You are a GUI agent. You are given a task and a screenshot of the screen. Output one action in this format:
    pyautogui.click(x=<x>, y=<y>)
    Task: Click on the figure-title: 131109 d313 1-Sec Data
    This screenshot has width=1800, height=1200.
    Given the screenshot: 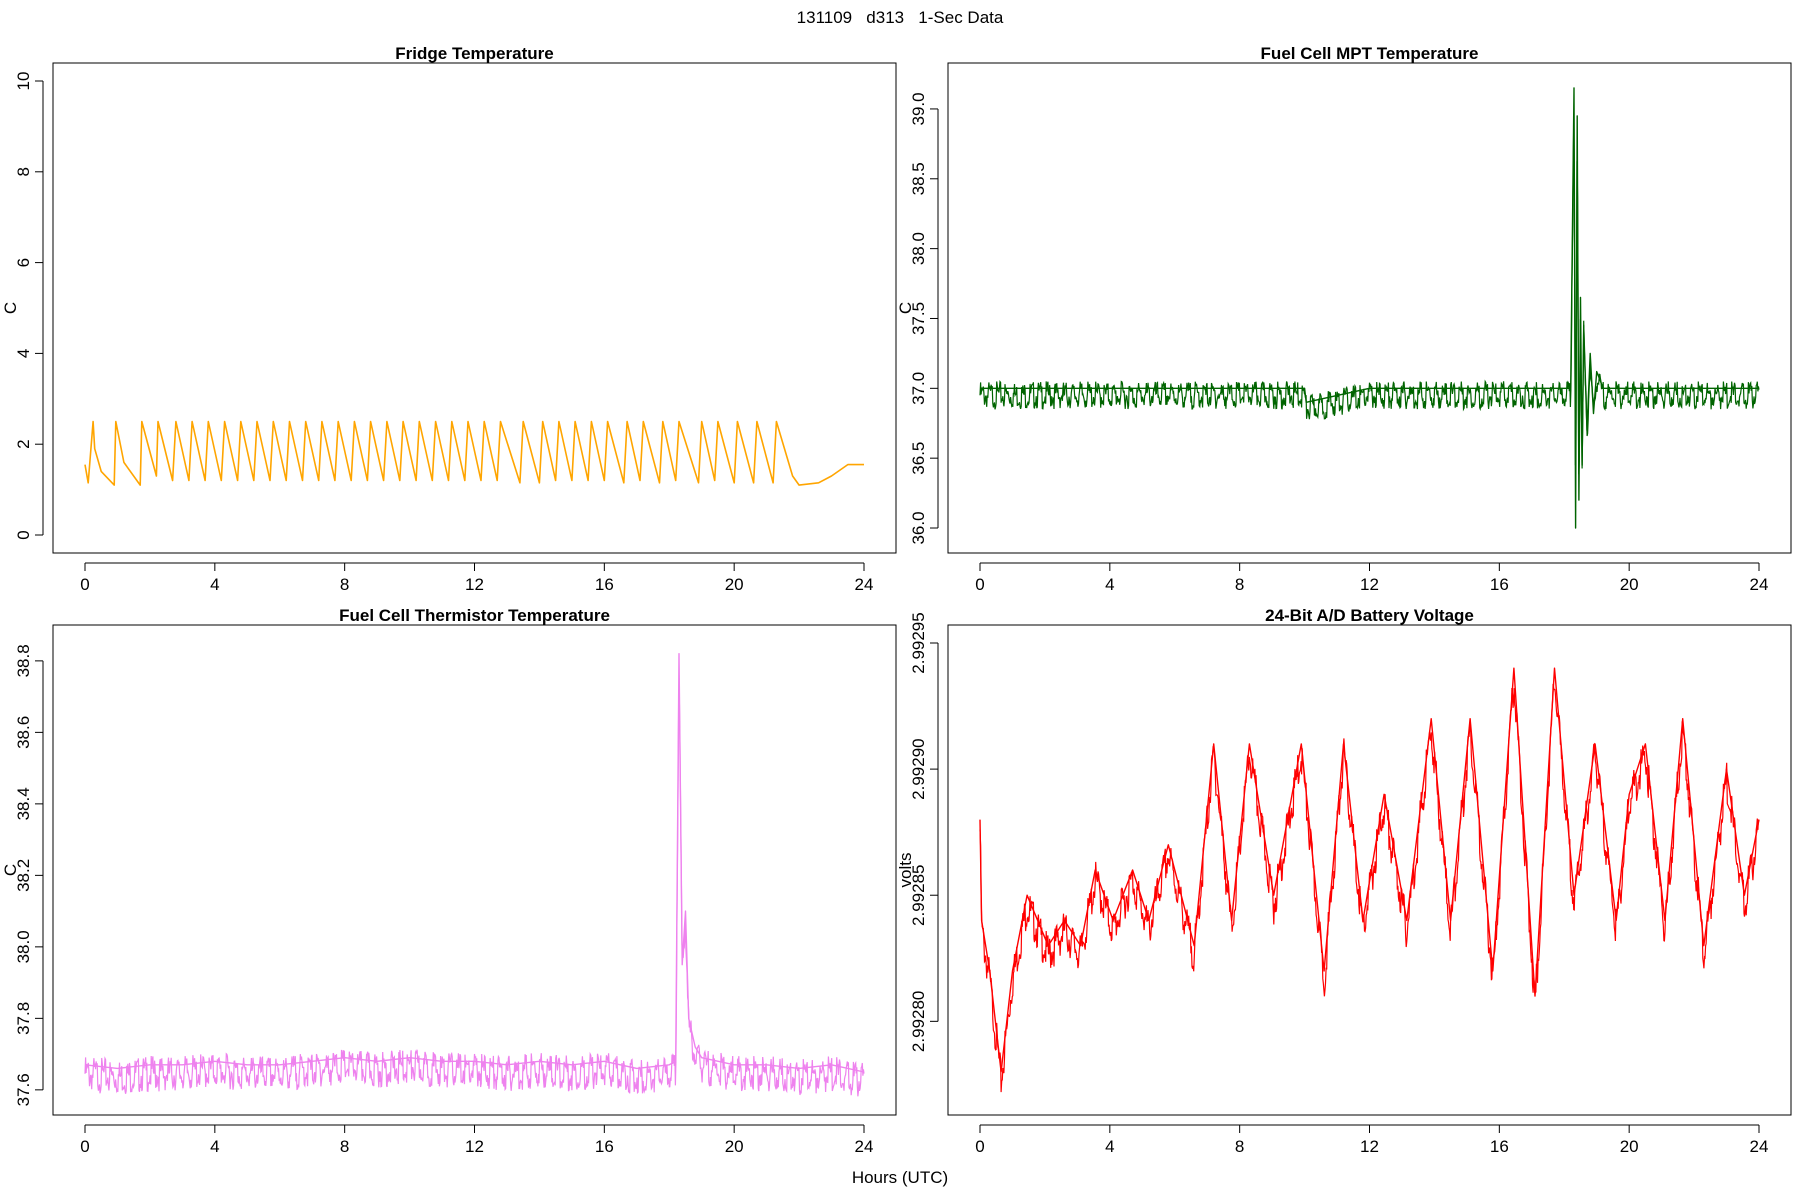 What is the action you would take?
    pyautogui.click(x=900, y=17)
    